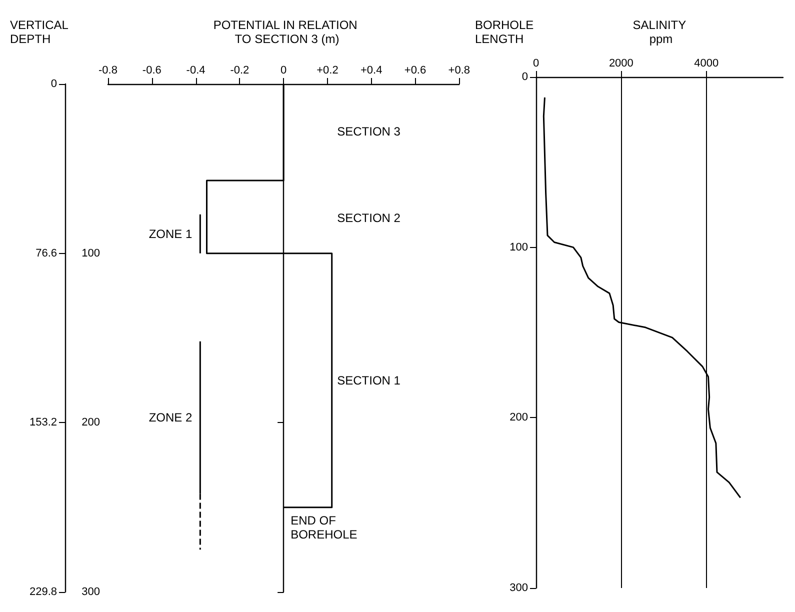 The image size is (795, 612). I want to click on y2-tick-label: 0, so click(53, 84).